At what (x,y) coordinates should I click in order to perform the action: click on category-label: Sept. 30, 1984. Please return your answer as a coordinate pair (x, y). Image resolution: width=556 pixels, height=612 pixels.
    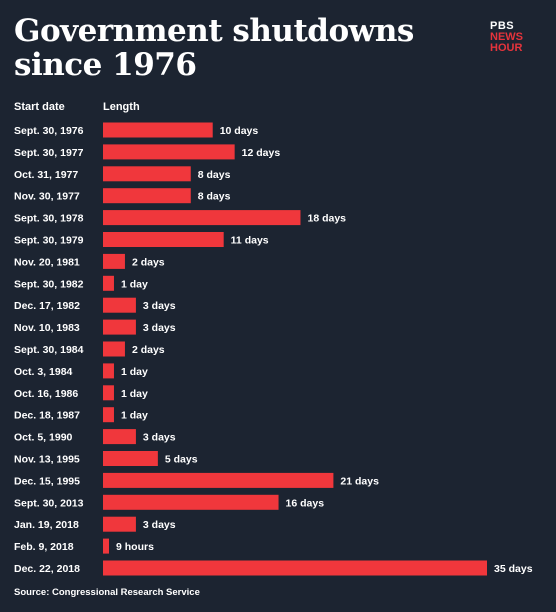
    Looking at the image, I should click on (49, 350).